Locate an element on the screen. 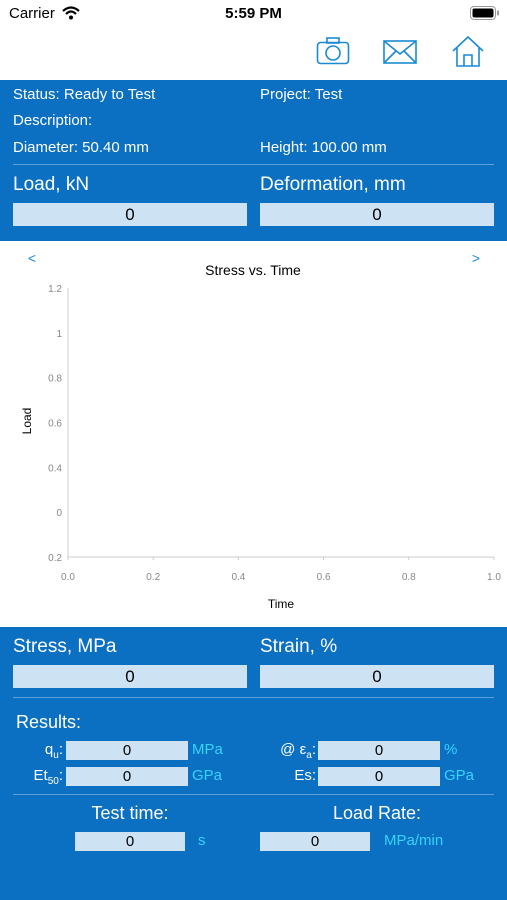  prev-button: < is located at coordinates (32, 258).